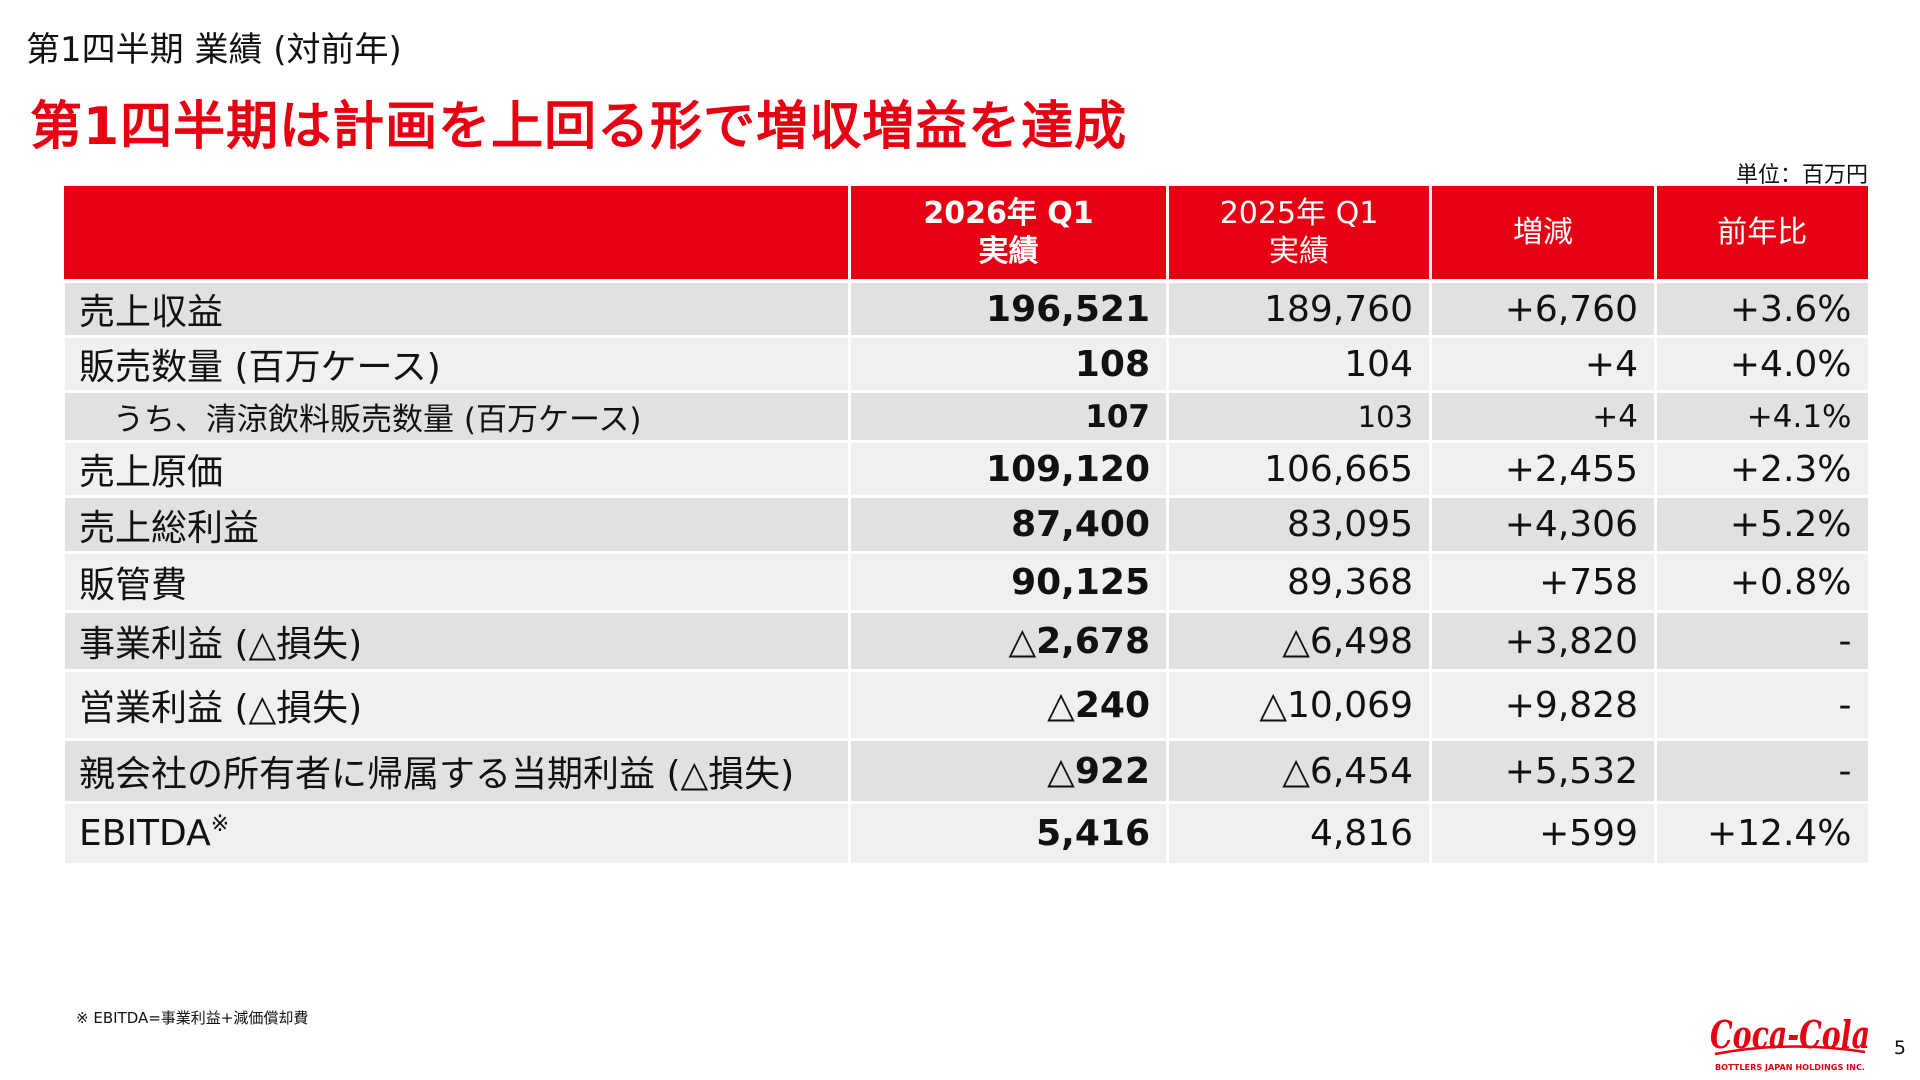  I want to click on change-value: +599, so click(1542, 832).